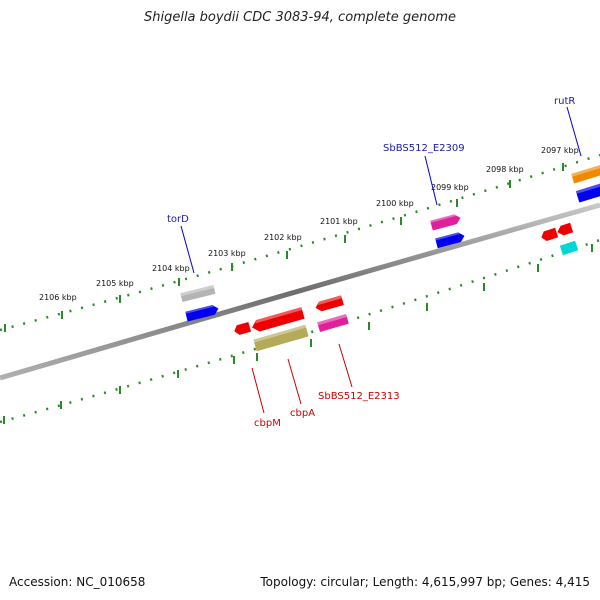 The width and height of the screenshot is (600, 600). I want to click on label-line-SbBS512_E2309, so click(431, 180).